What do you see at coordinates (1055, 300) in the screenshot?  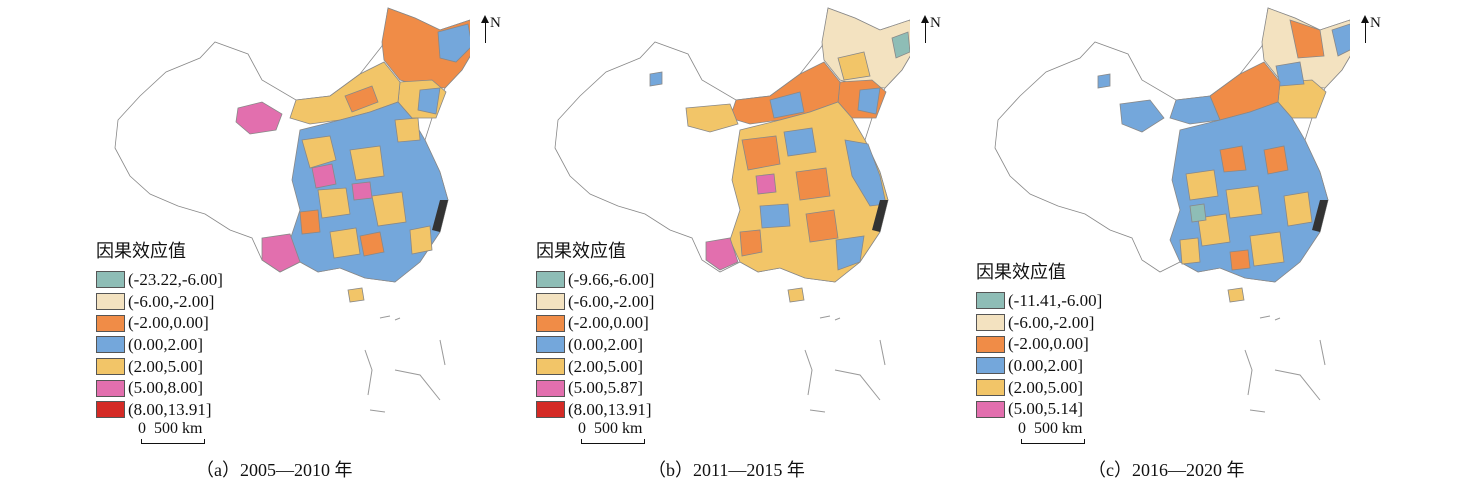 I see `legend-label: (-11.41,-6.00]` at bounding box center [1055, 300].